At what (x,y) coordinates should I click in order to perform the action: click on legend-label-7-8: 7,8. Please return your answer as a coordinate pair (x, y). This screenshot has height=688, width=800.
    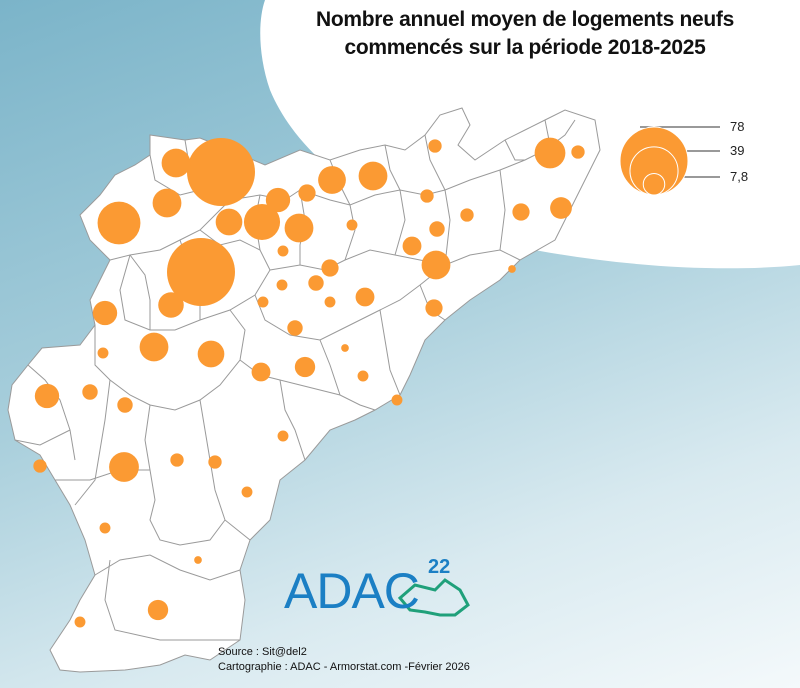
    Looking at the image, I should click on (739, 176).